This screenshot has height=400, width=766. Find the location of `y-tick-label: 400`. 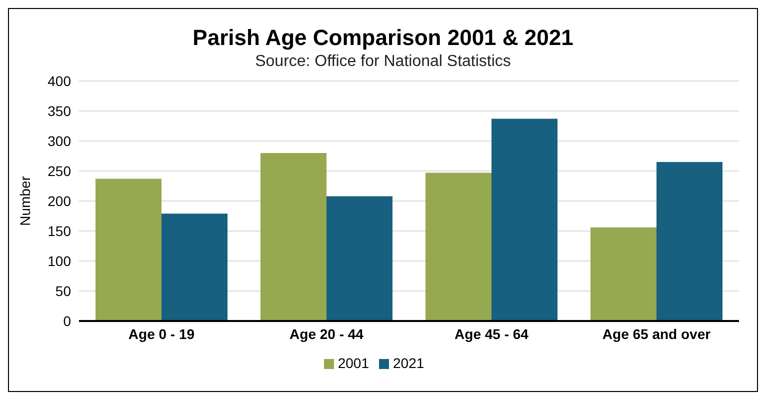

y-tick-label: 400 is located at coordinates (60, 80).